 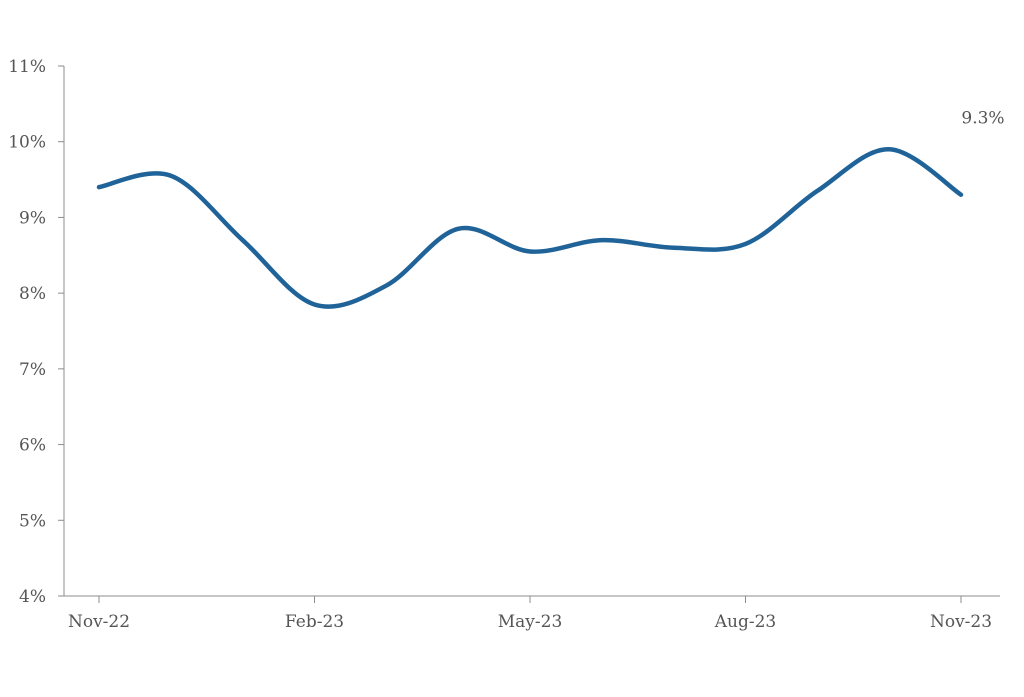 I want to click on y-tick-label: 10%, so click(x=27, y=143).